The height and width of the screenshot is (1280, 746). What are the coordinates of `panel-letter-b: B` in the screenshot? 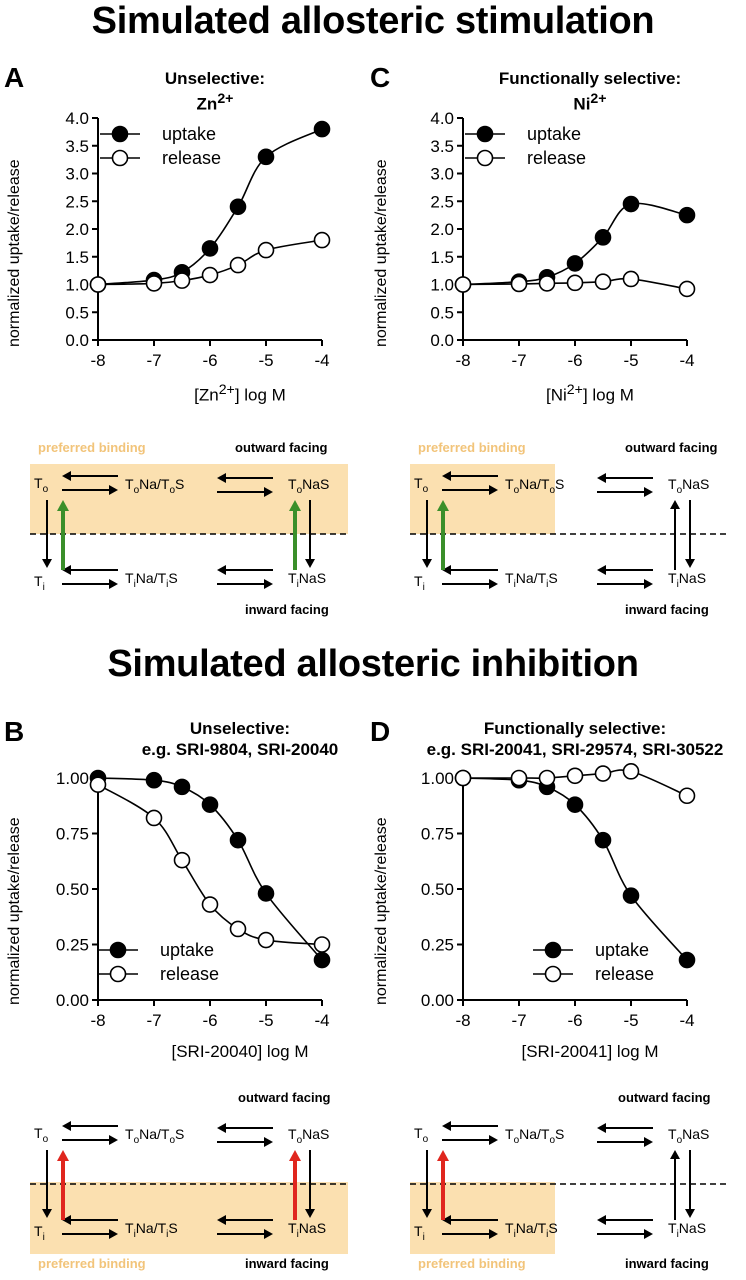 It's located at (14, 731).